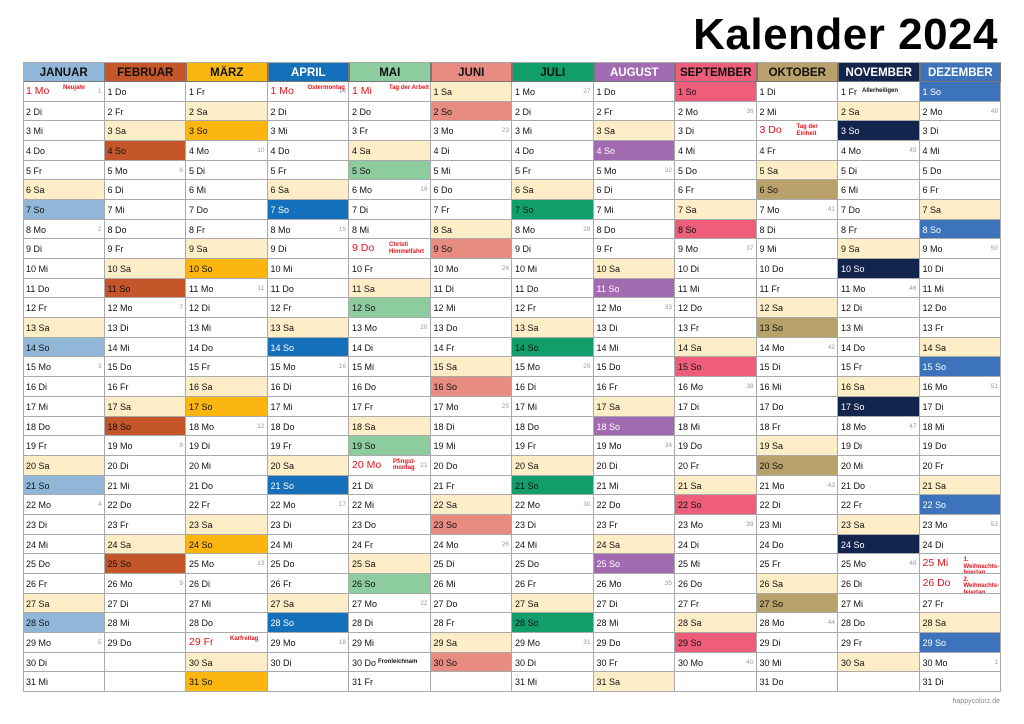 The image size is (1024, 724). Describe the element at coordinates (770, 524) in the screenshot. I see `day-label: 23 Mi` at that location.